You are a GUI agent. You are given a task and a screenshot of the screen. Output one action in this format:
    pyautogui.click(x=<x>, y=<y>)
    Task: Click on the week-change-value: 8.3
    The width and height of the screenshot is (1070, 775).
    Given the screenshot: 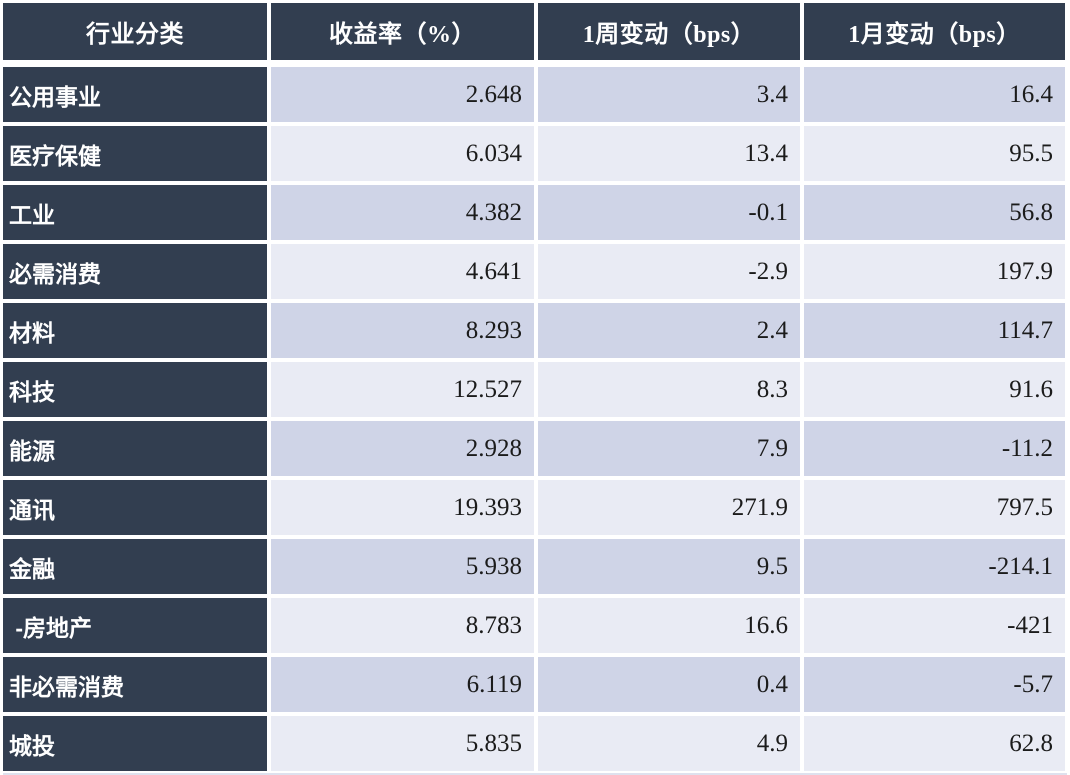 What is the action you would take?
    pyautogui.click(x=669, y=389)
    